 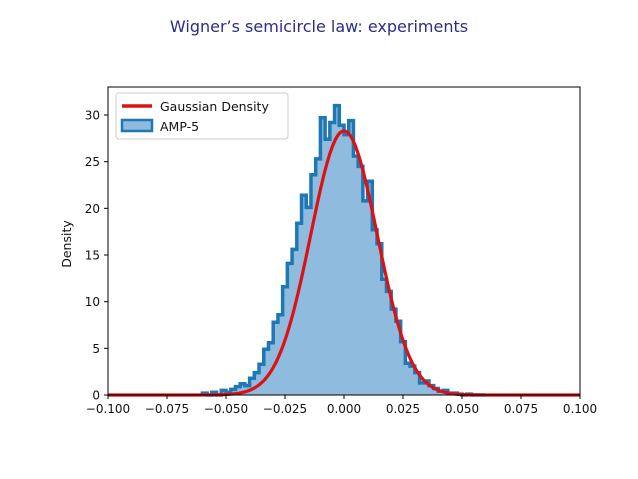 I want to click on y-tick-label: 25, so click(x=92, y=162).